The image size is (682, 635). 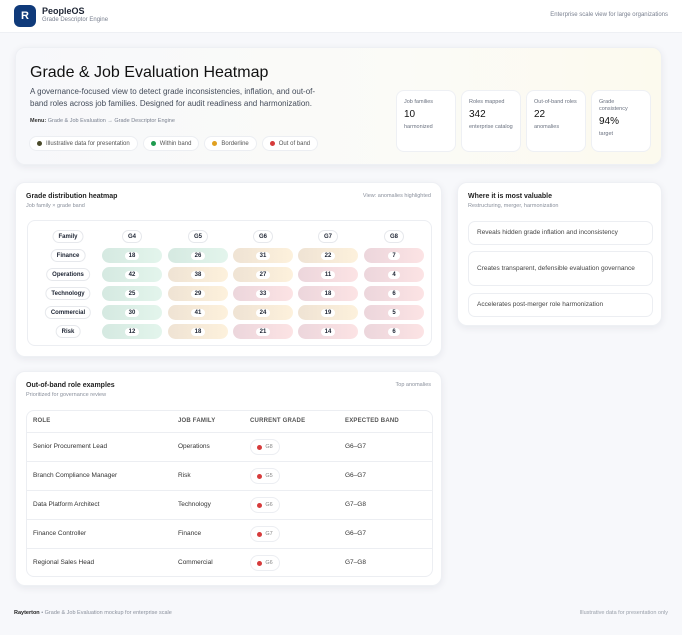 I want to click on table-row: Finance Controller Finance G7 G6–G7, so click(x=229, y=533).